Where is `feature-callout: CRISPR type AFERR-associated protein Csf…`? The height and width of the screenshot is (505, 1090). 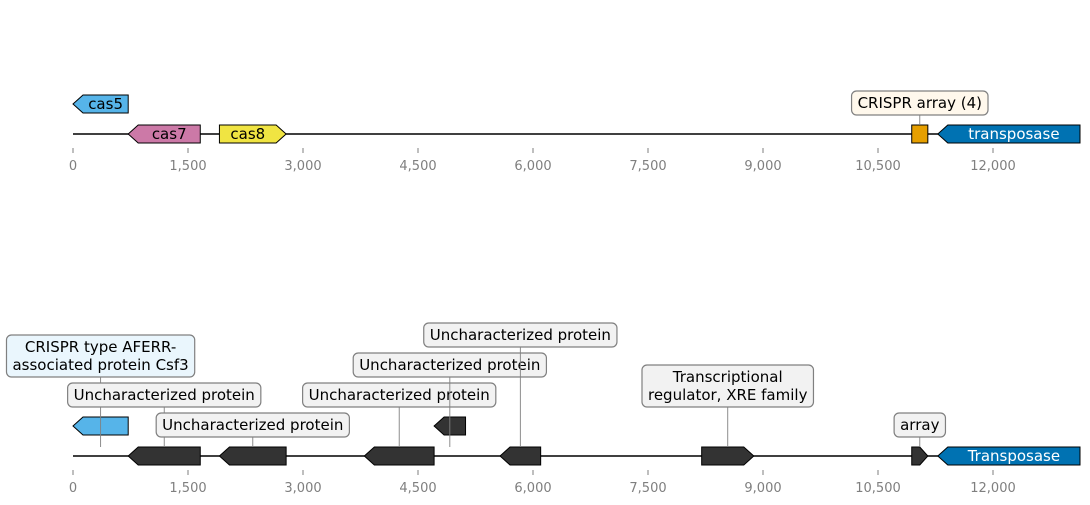 feature-callout: CRISPR type AFERR-associated protein Csf… is located at coordinates (100, 390).